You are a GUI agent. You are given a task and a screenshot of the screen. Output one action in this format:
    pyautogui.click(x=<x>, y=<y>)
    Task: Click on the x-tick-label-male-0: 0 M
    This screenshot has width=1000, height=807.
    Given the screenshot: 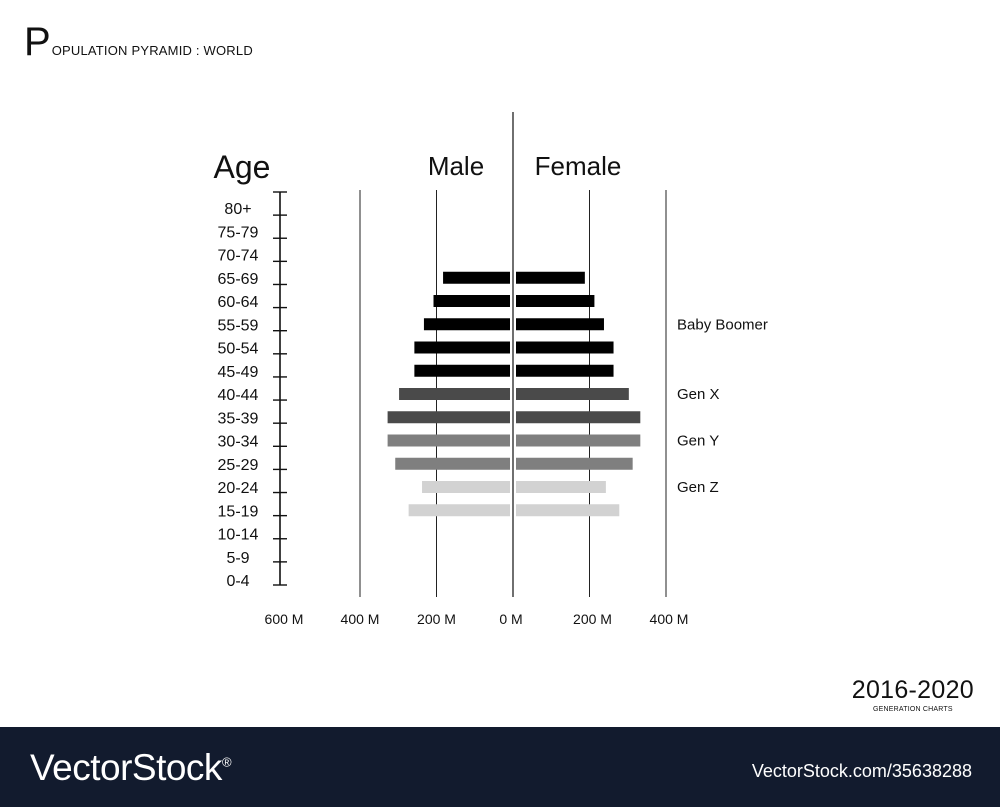 What is the action you would take?
    pyautogui.click(x=510, y=619)
    